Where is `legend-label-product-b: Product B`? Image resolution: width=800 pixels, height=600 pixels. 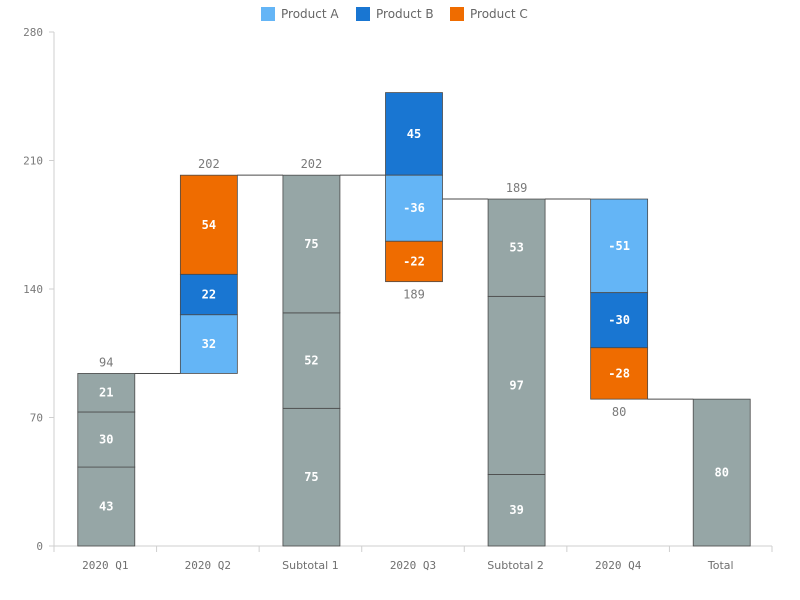 legend-label-product-b: Product B is located at coordinates (405, 14).